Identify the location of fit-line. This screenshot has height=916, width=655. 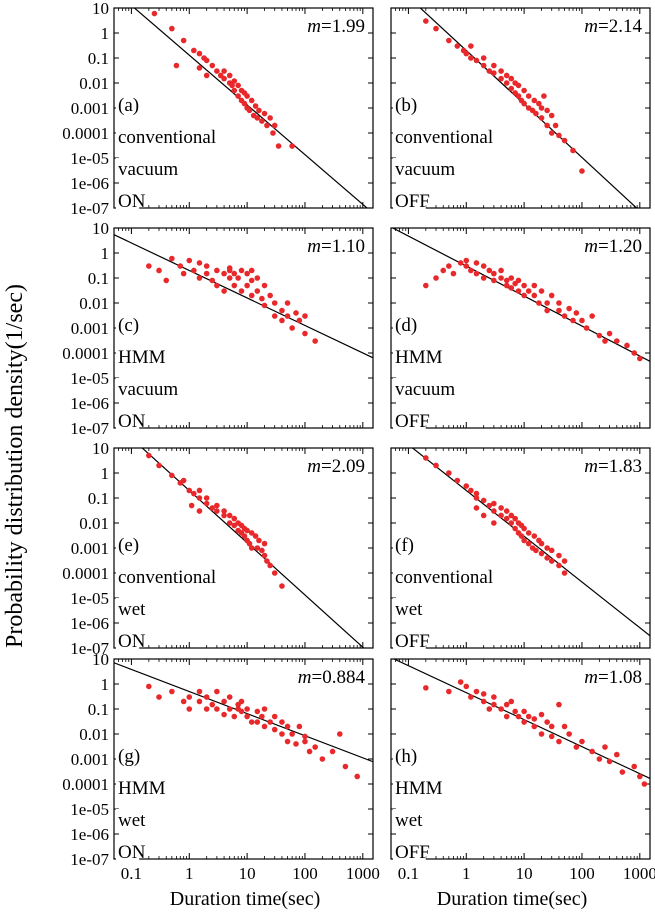
(520, 295).